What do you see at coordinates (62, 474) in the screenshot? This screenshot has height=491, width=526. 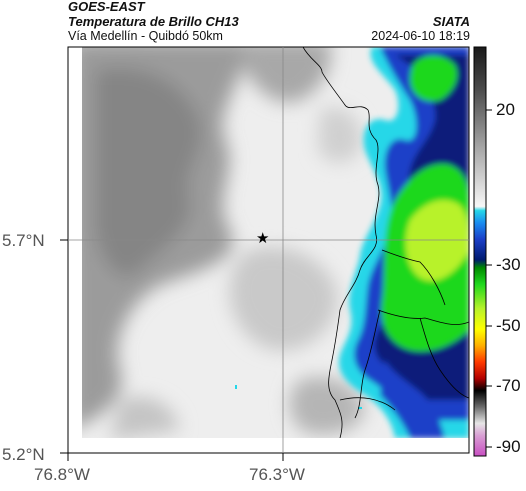 I see `lon-tick-label-76.8: 76.8°W` at bounding box center [62, 474].